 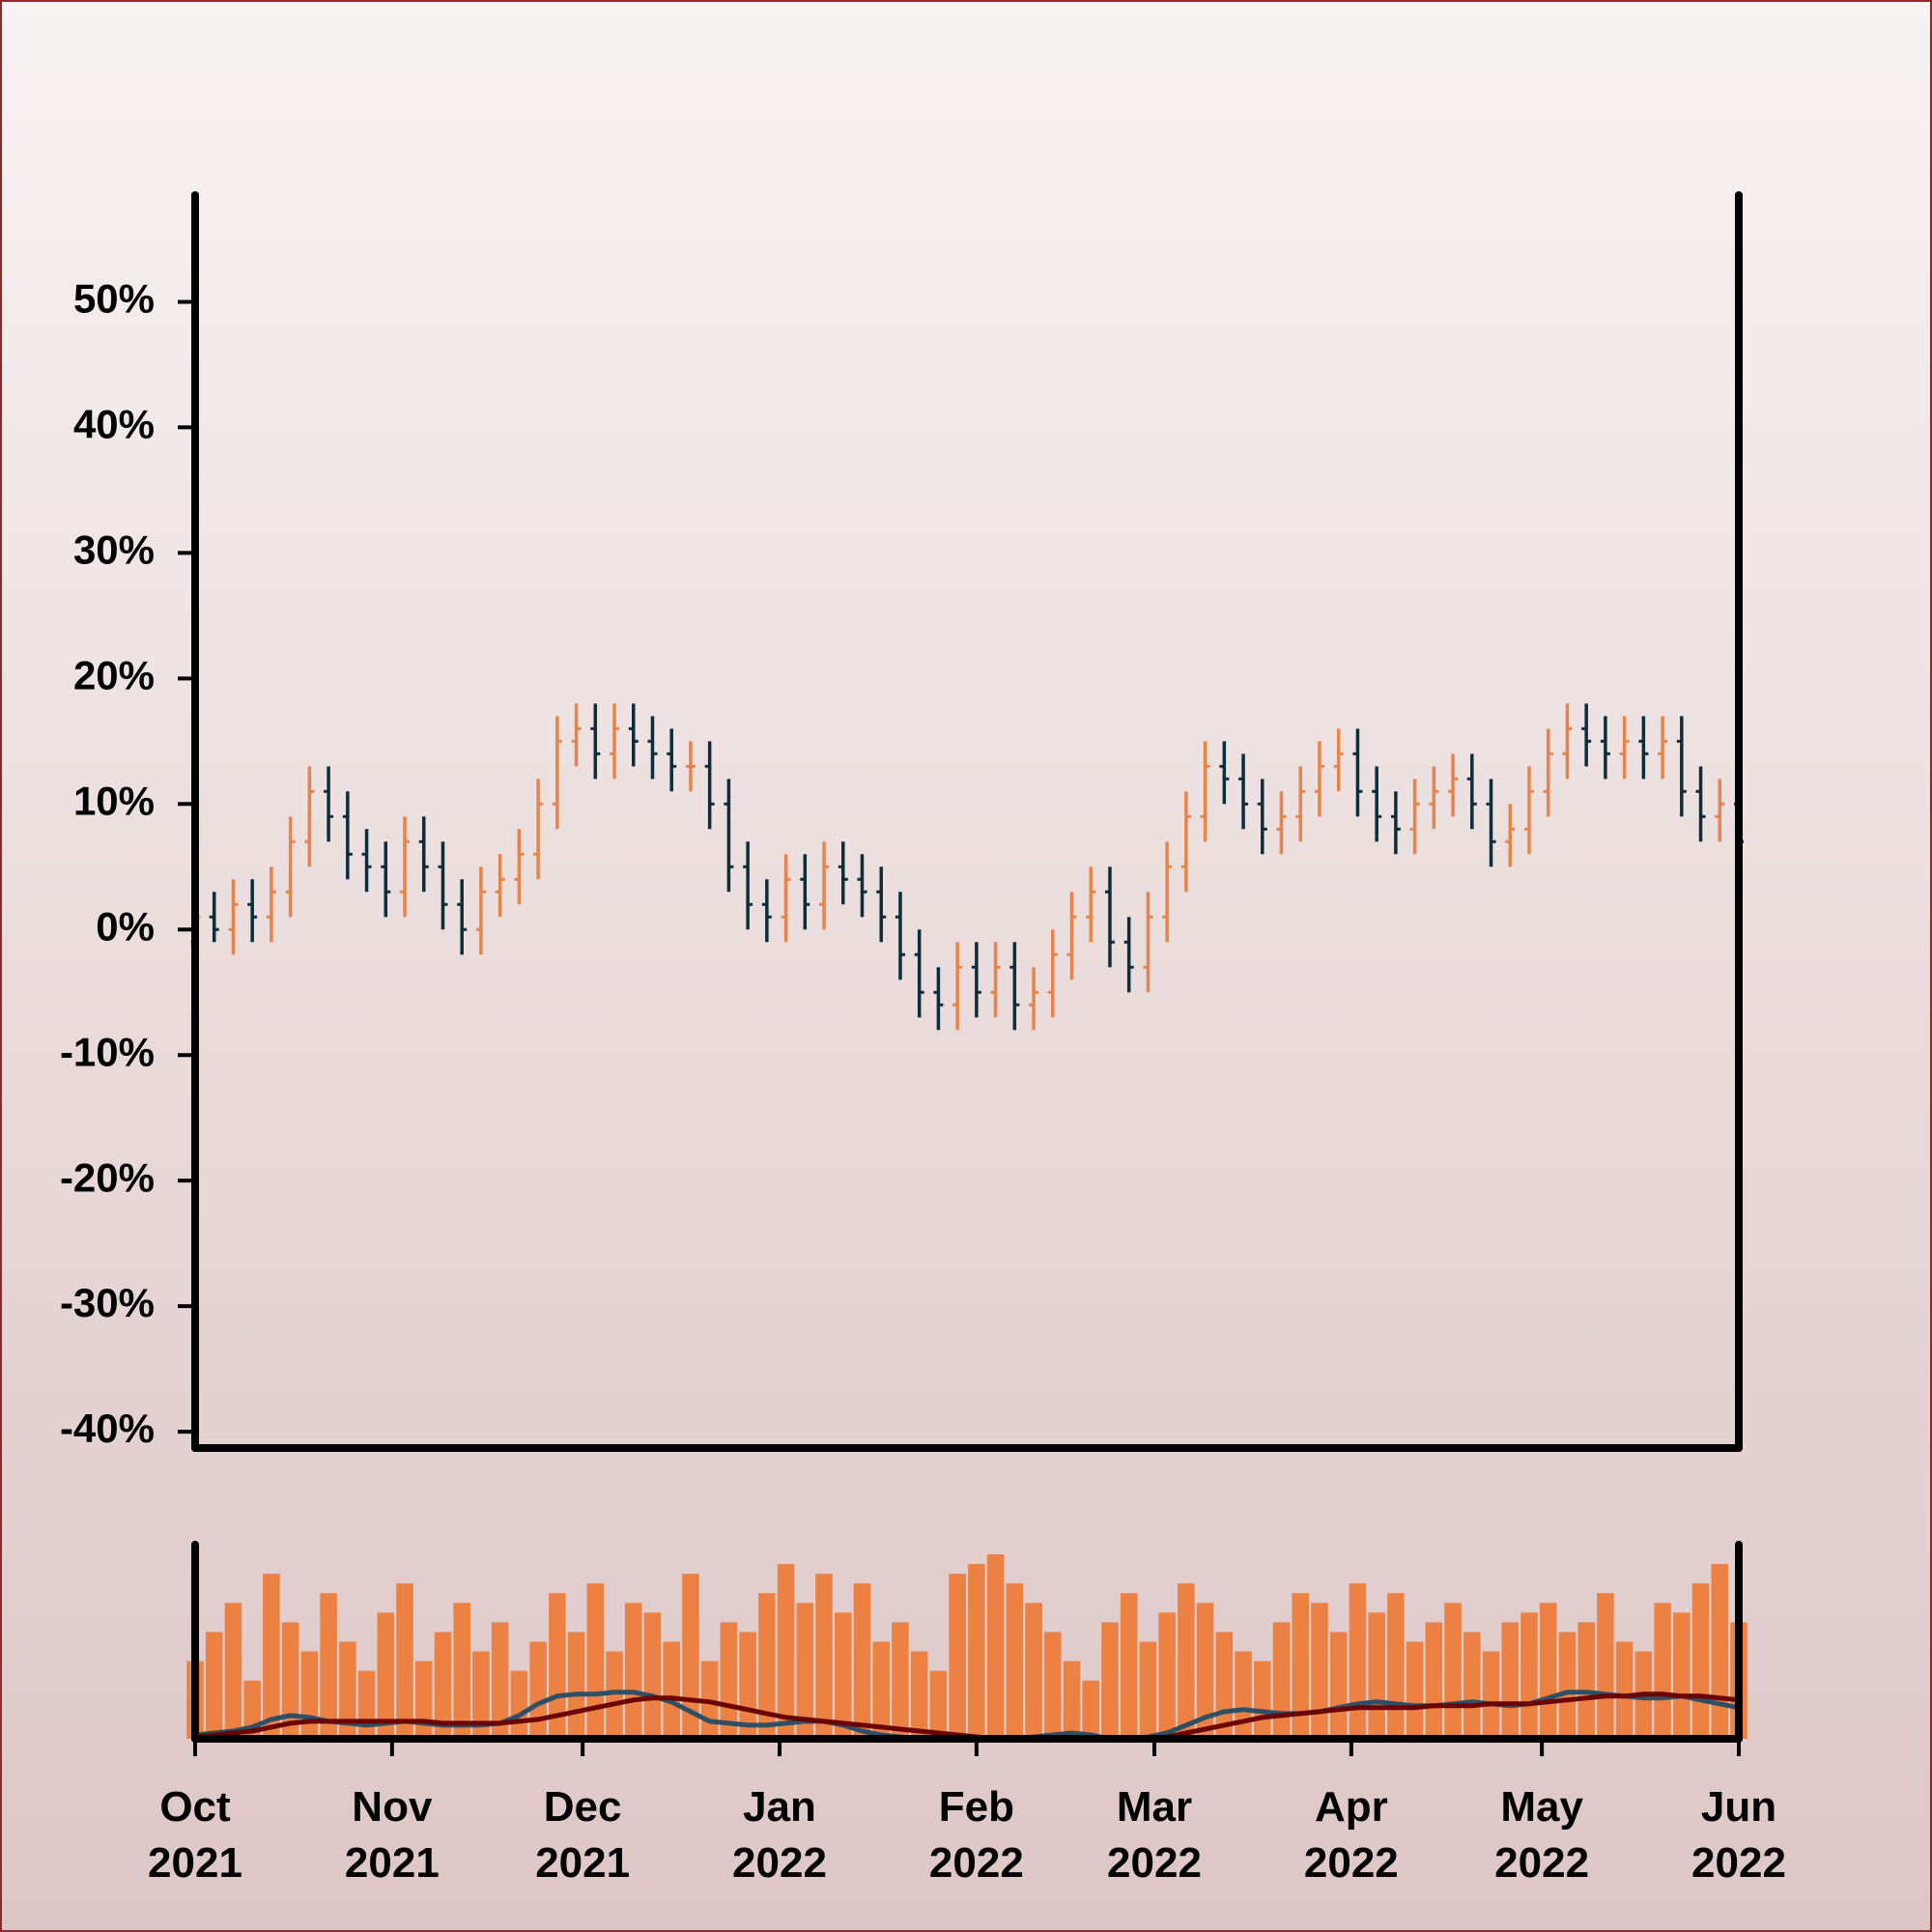 What do you see at coordinates (195, 1835) in the screenshot?
I see `x-tick-label: Oct 2021` at bounding box center [195, 1835].